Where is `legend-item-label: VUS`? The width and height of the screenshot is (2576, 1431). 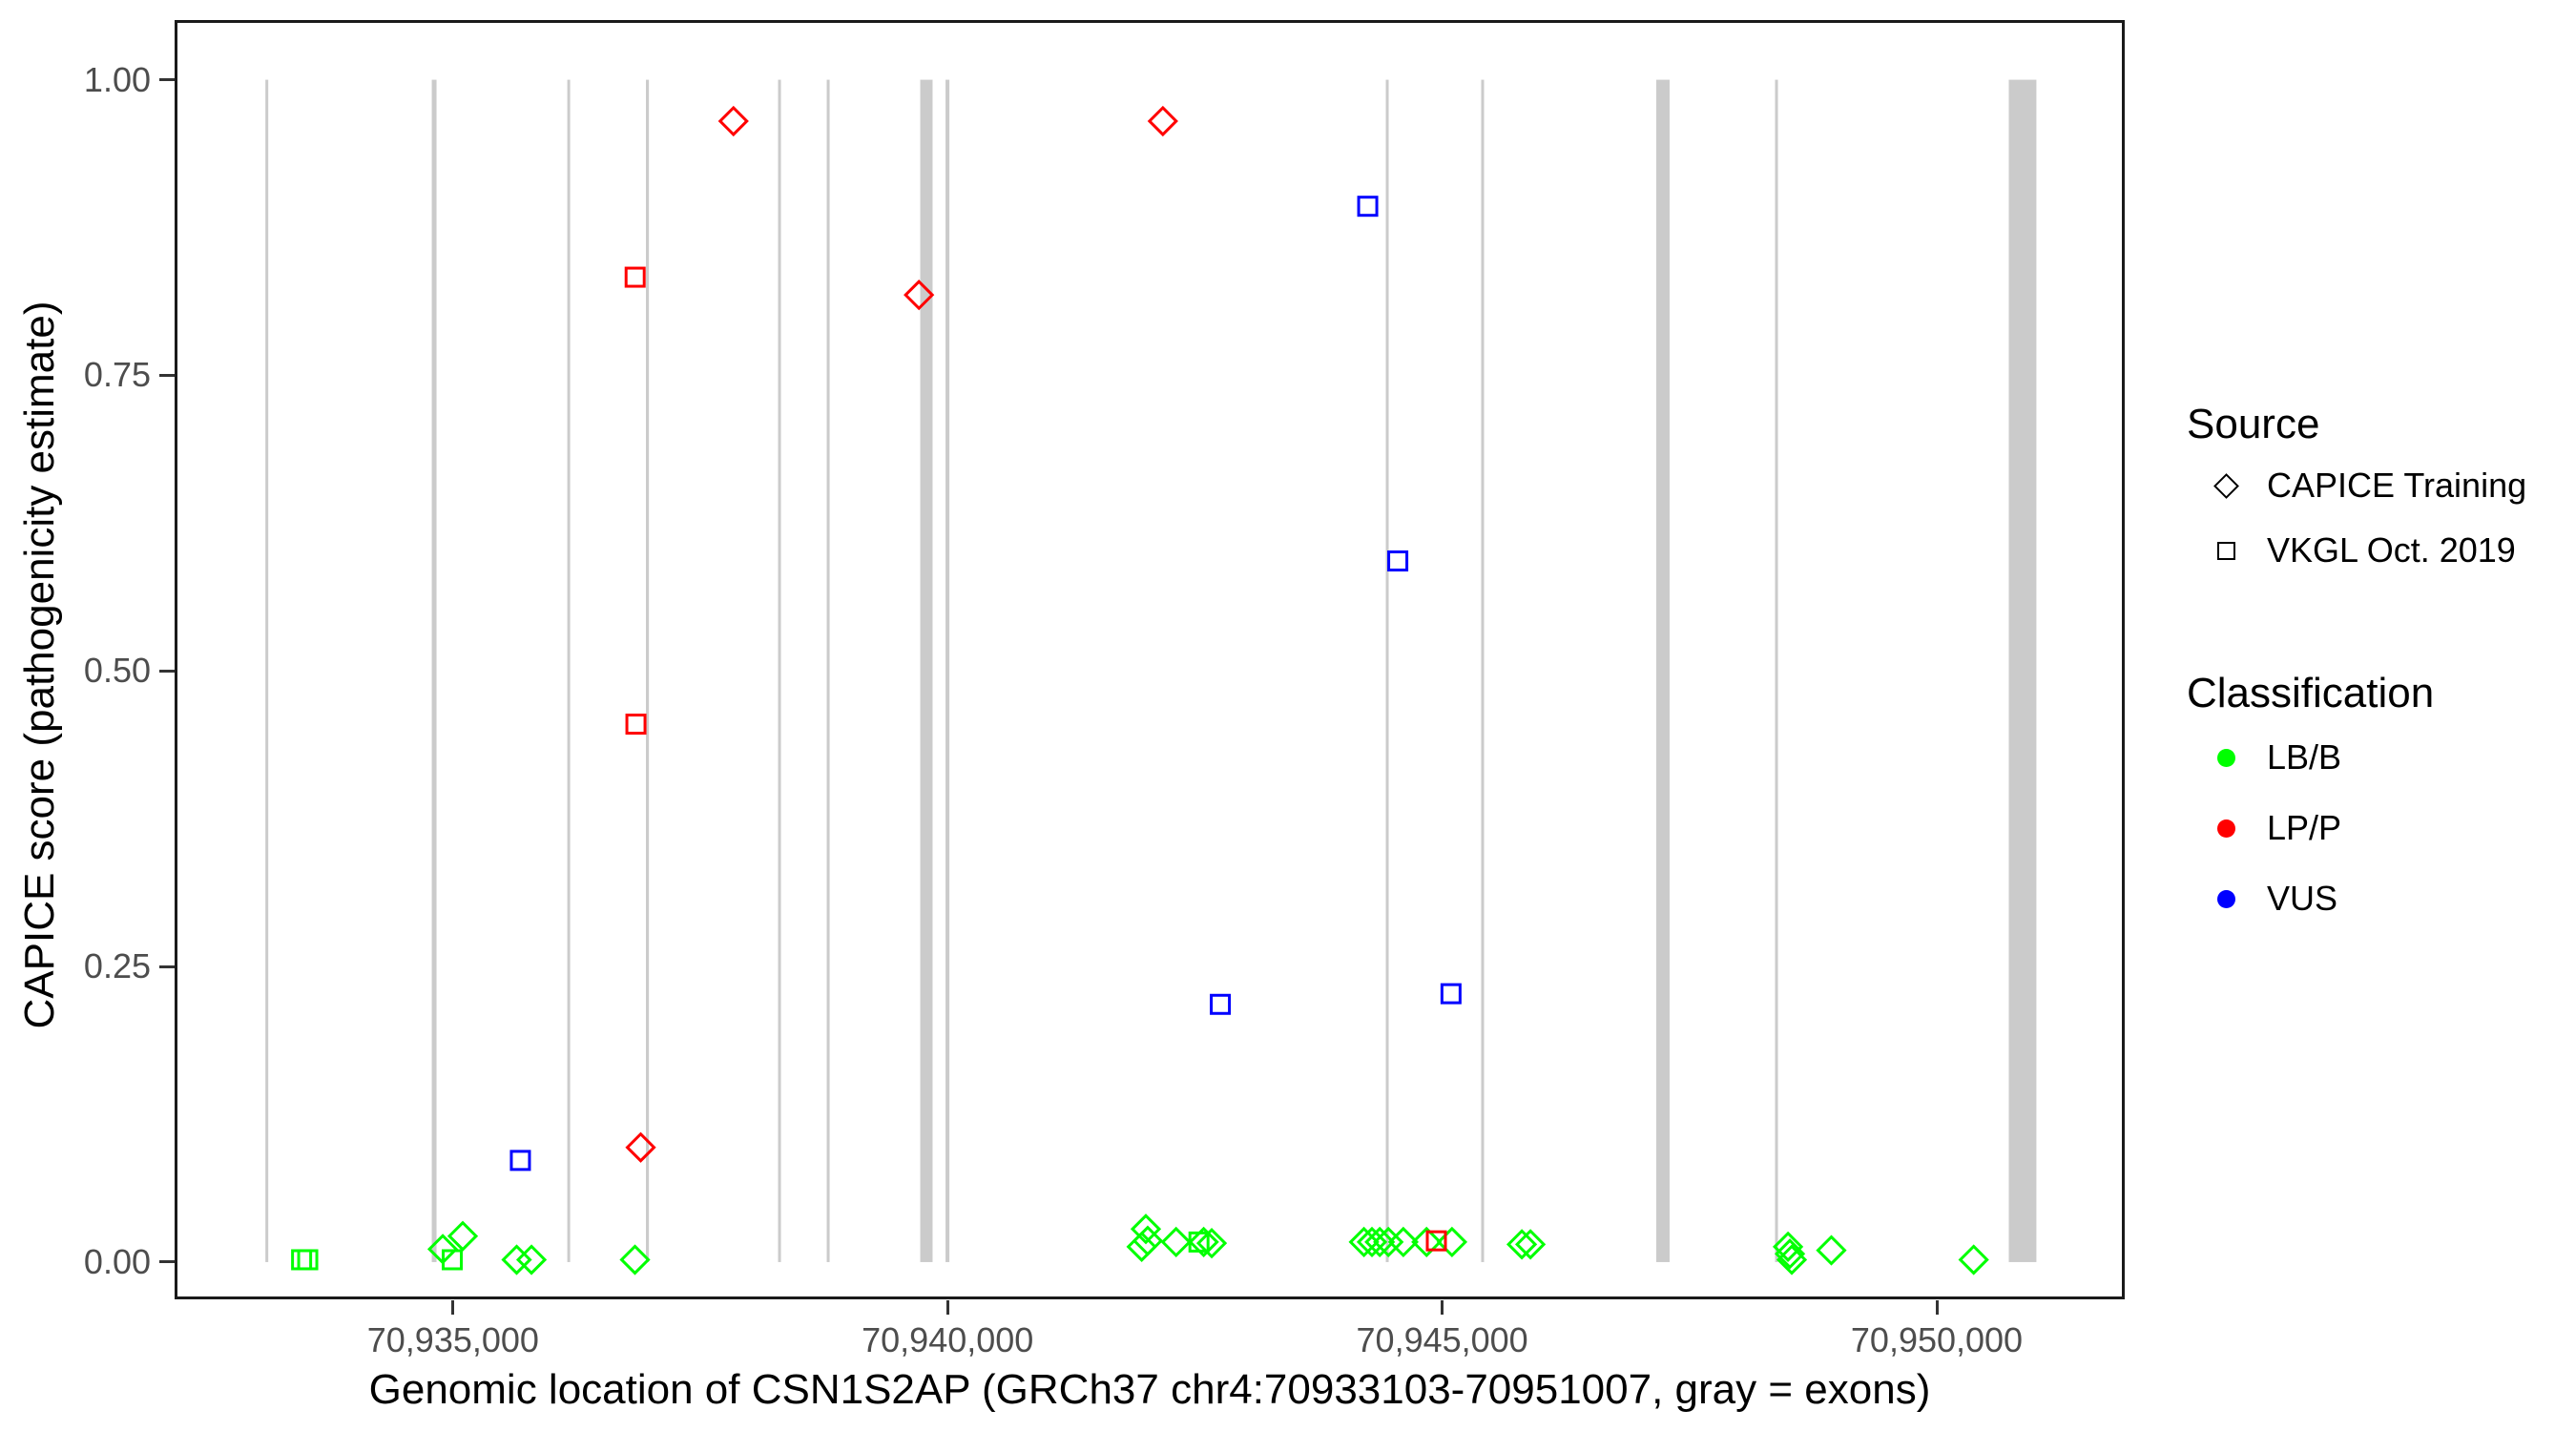 legend-item-label: VUS is located at coordinates (2302, 898).